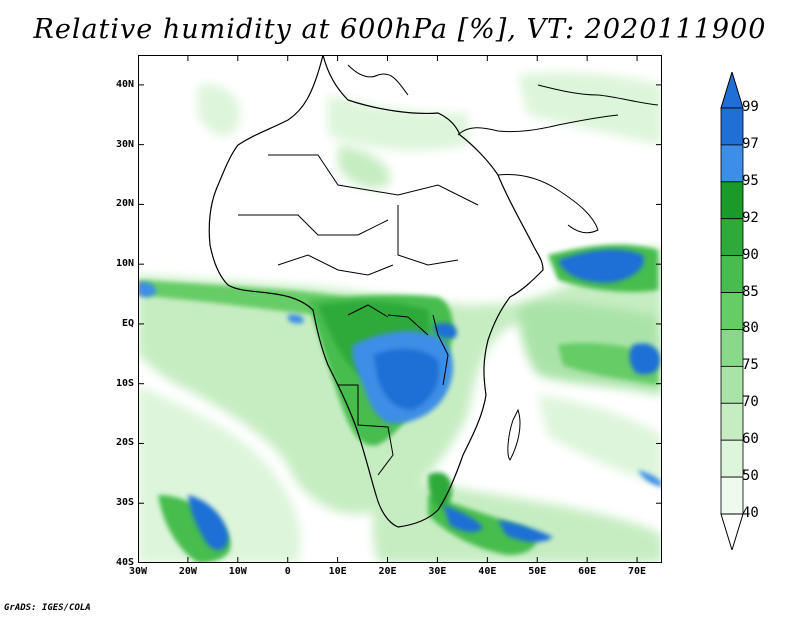  I want to click on colorbar-label: 99, so click(750, 107).